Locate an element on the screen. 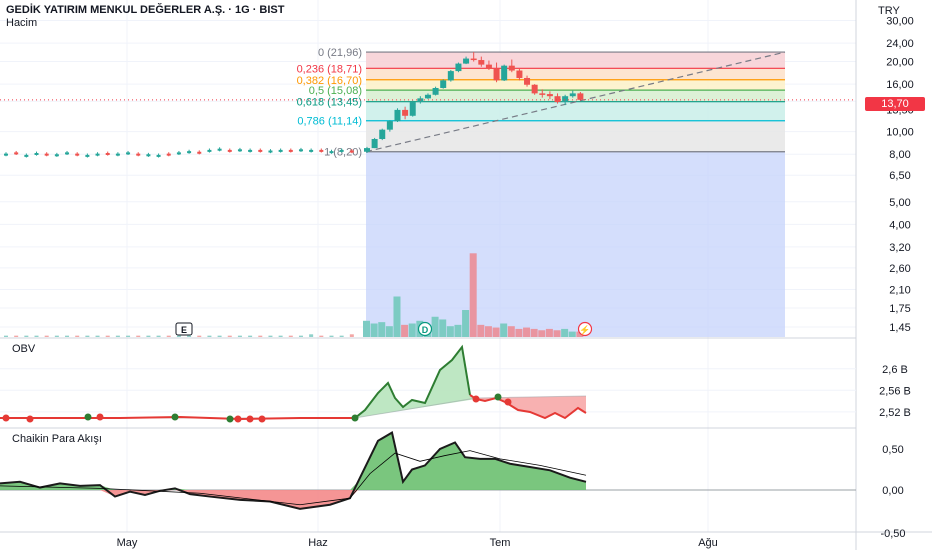 This screenshot has width=932, height=550. price-tick-label: 20,00 is located at coordinates (900, 63).